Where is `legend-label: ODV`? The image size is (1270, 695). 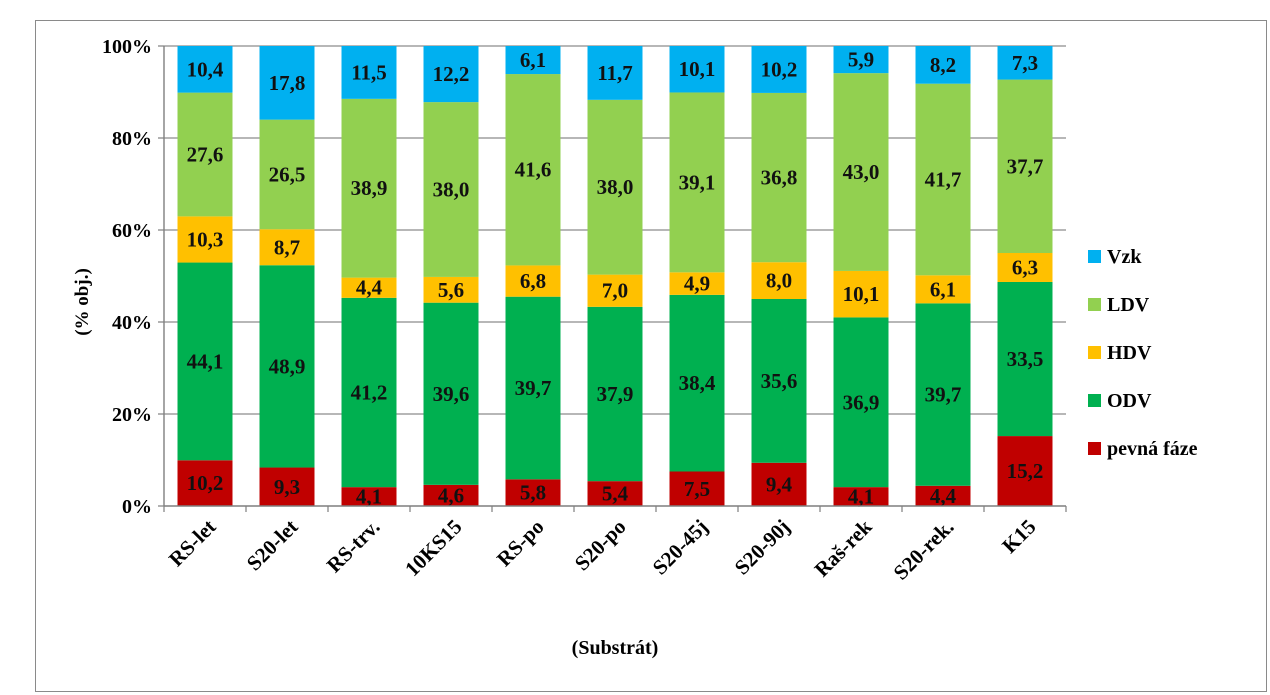
legend-label: ODV is located at coordinates (1129, 401).